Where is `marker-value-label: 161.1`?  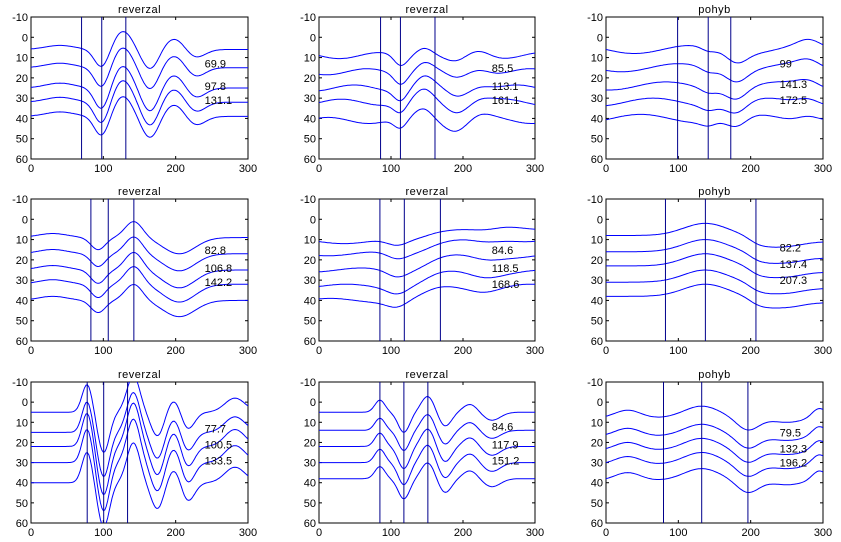 marker-value-label: 161.1 is located at coordinates (506, 101).